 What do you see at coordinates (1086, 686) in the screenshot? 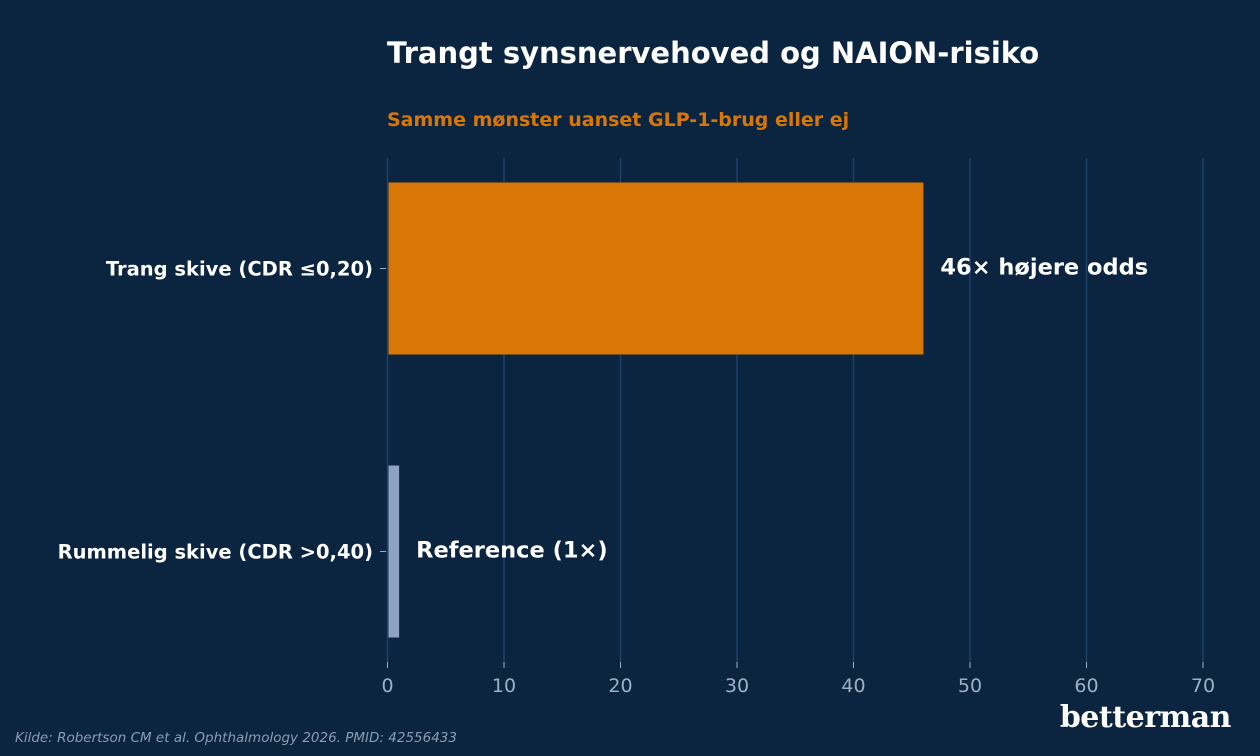
I see `x-tick-label: 60` at bounding box center [1086, 686].